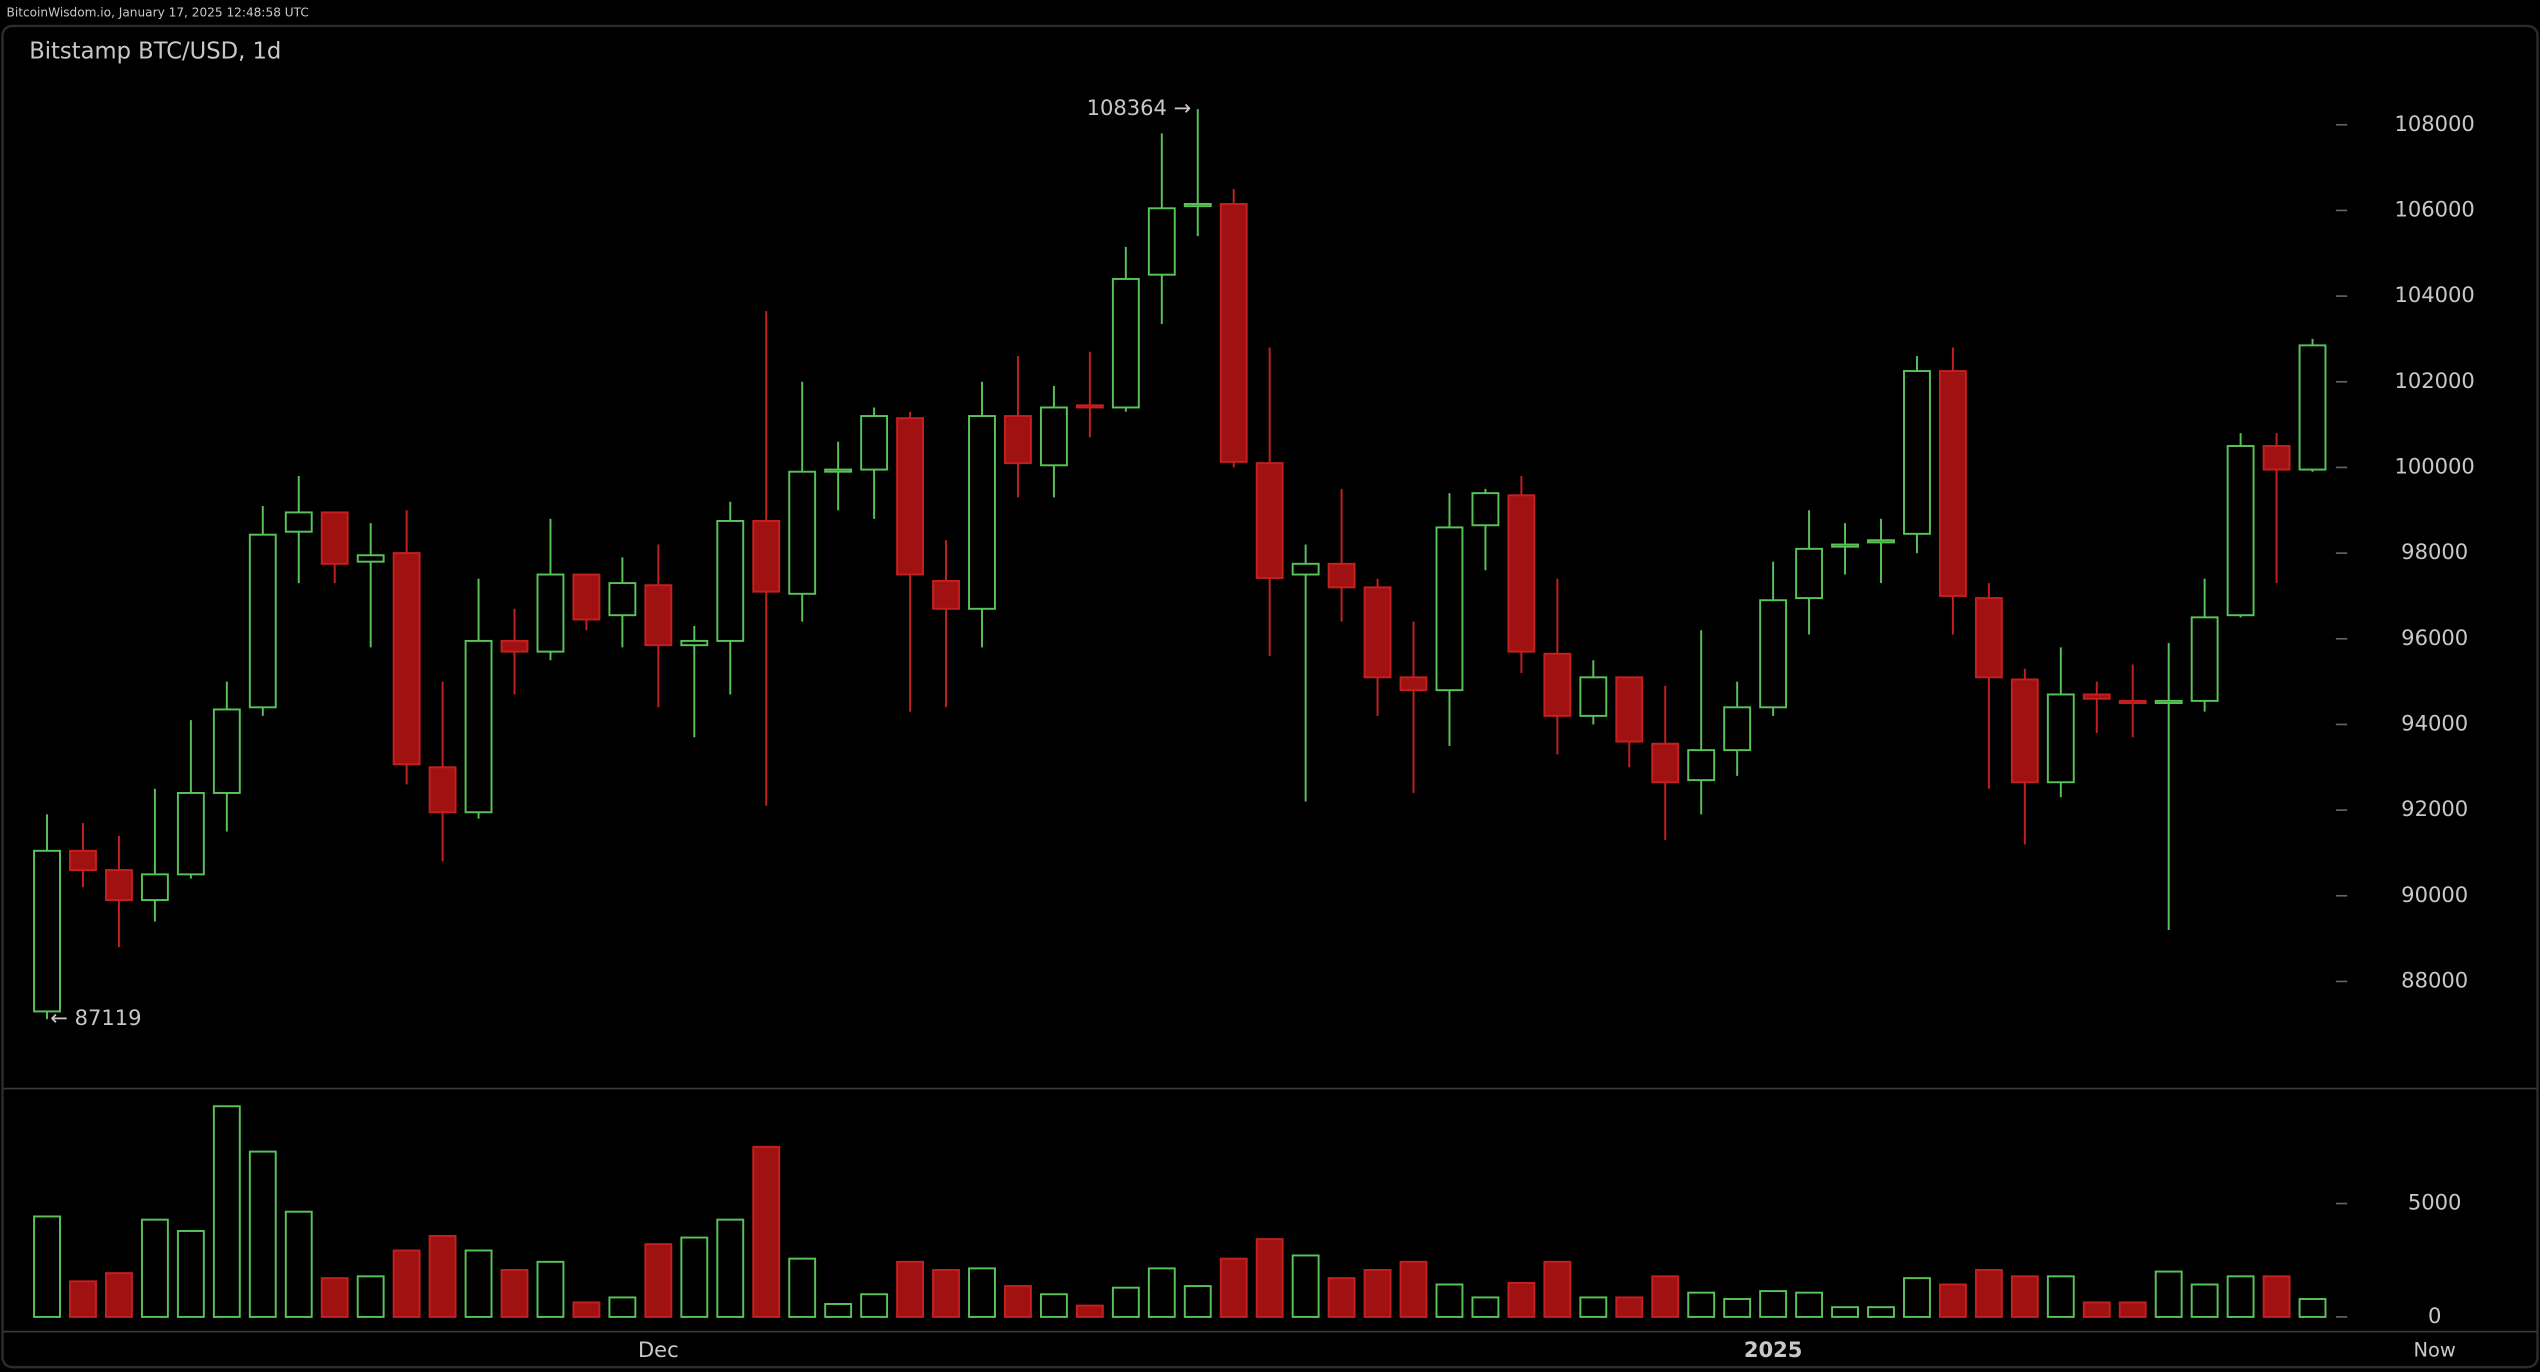  Describe the element at coordinates (95, 1017) in the screenshot. I see `annotation-low: ← 87119` at that location.